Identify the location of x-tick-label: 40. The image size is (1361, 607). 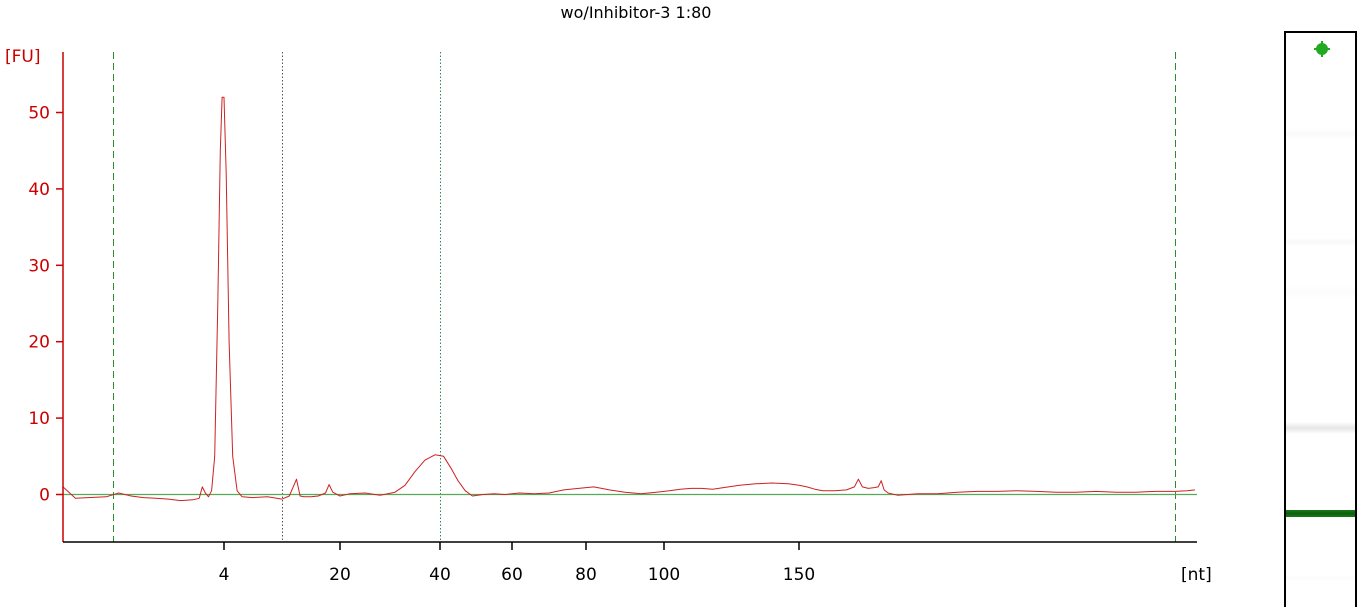
(440, 575).